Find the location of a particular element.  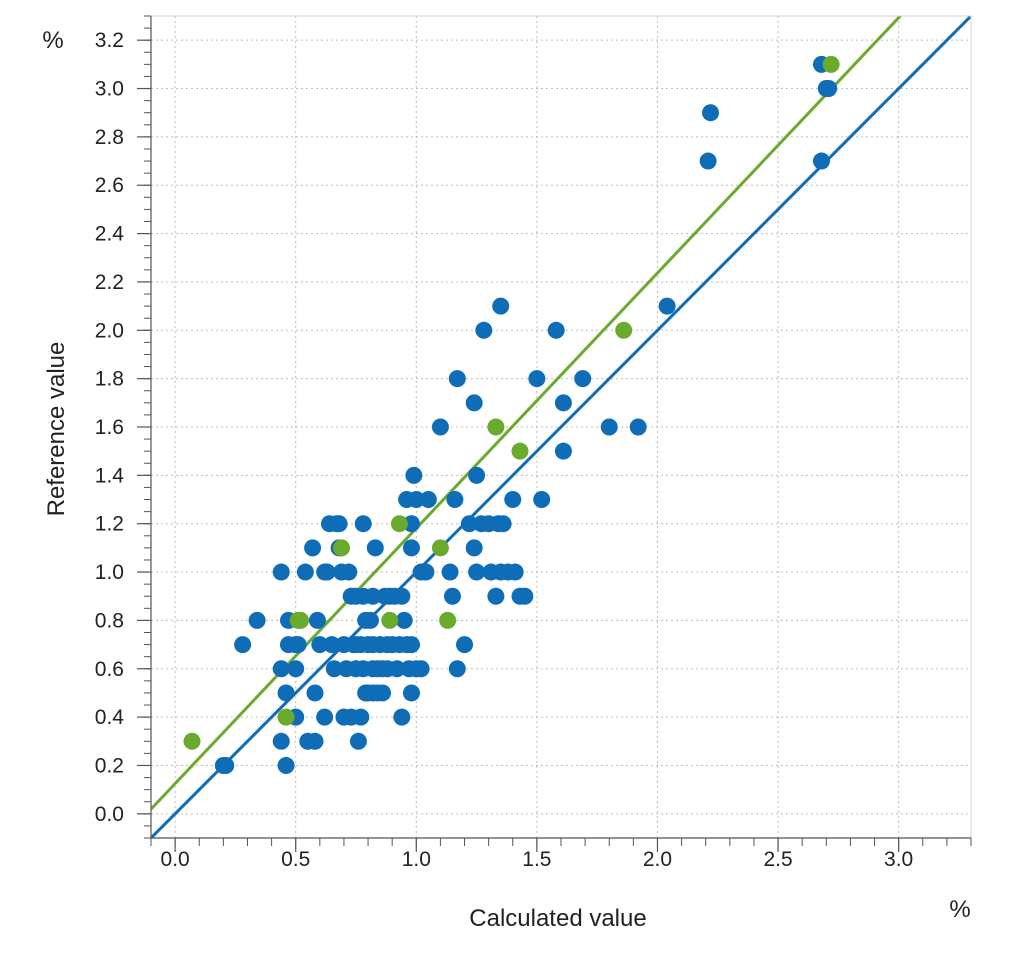

y-tick-label: 3.0 is located at coordinates (109, 89).